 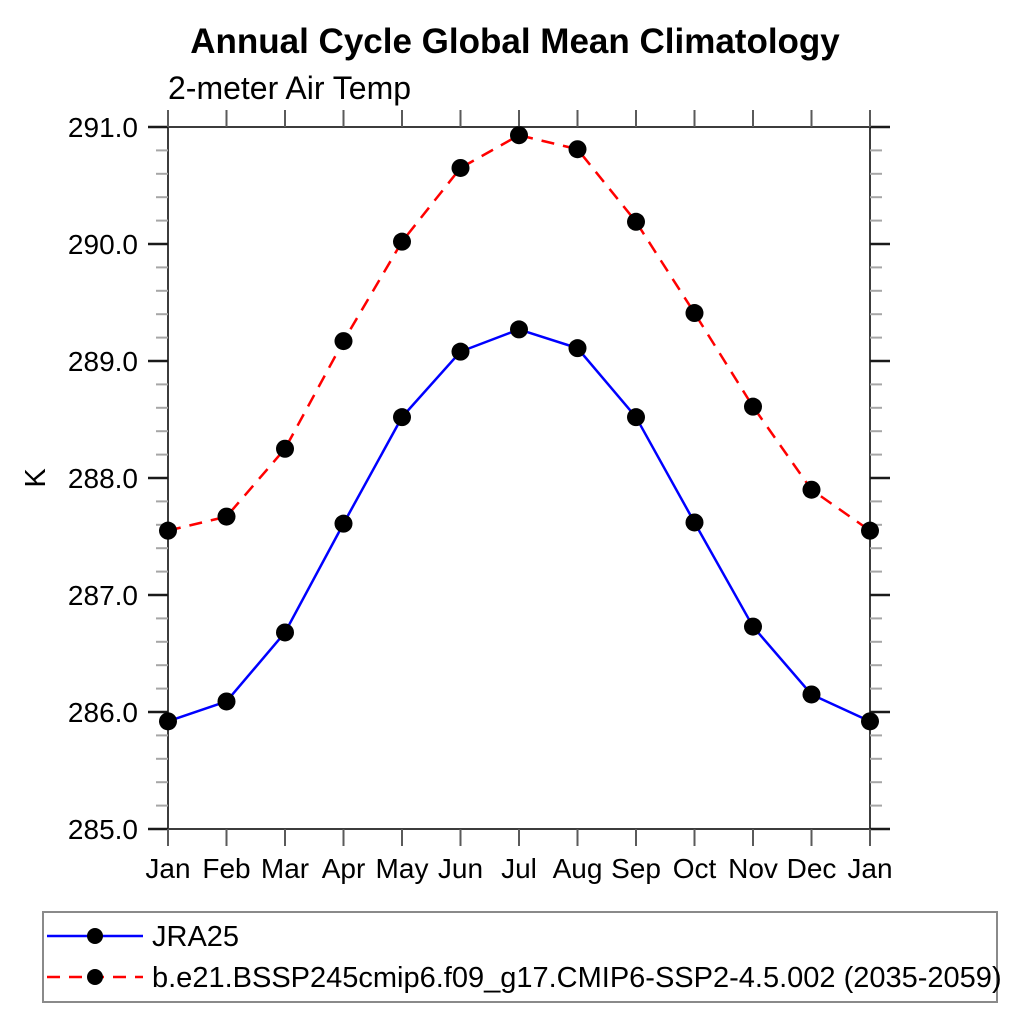 I want to click on legend-box, so click(x=520, y=957).